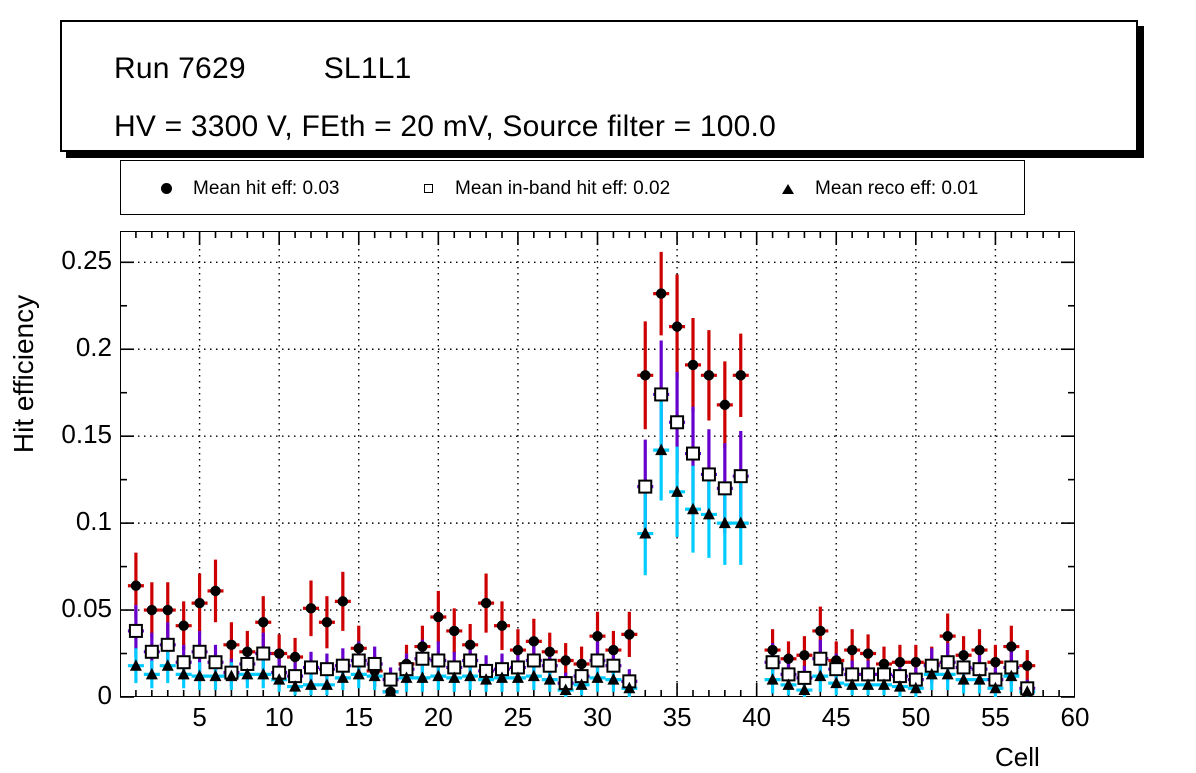  Describe the element at coordinates (916, 717) in the screenshot. I see `x-tick-label: 50` at that location.